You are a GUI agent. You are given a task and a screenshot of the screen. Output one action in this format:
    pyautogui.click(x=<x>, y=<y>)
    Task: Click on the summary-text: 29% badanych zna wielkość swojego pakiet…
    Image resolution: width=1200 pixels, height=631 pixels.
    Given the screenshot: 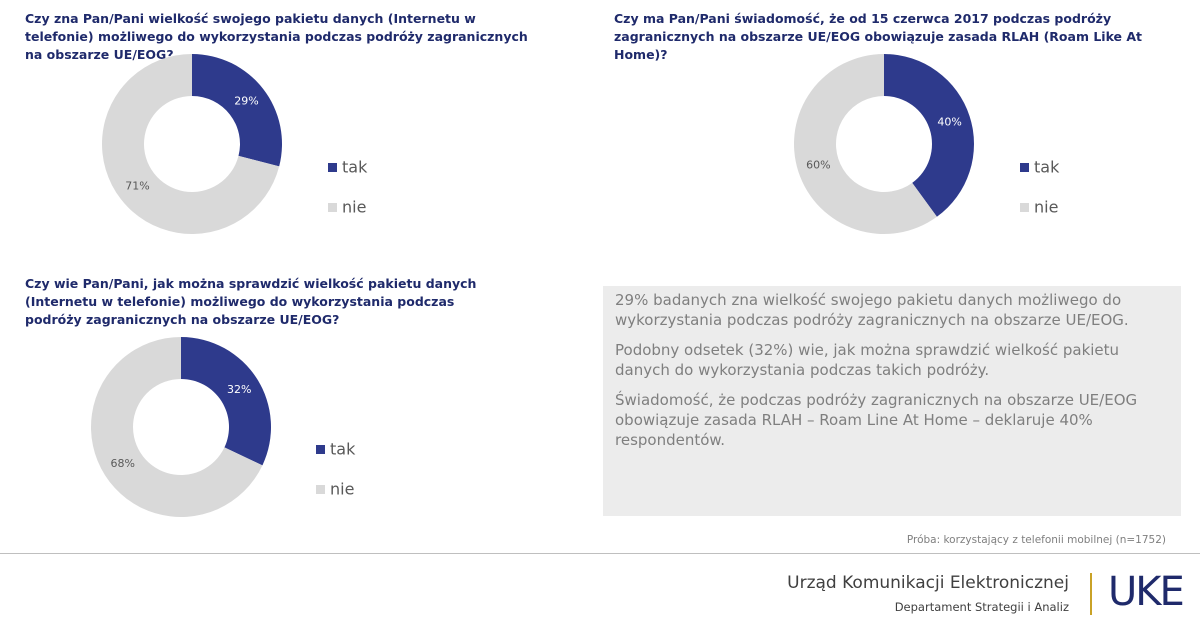 What is the action you would take?
    pyautogui.click(x=872, y=310)
    